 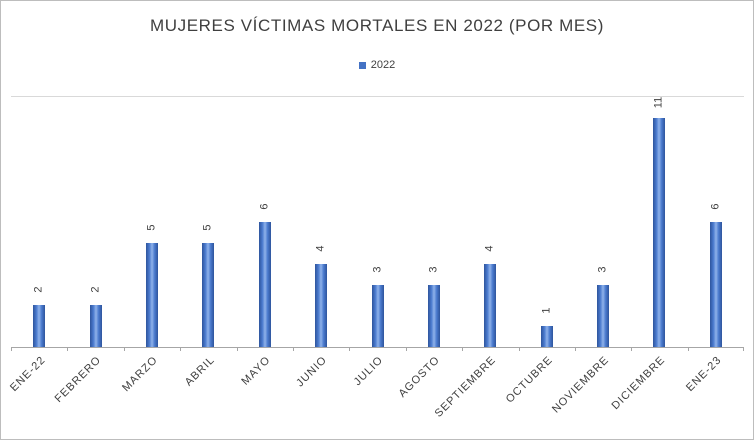 I want to click on category-column: 3 JULIO, so click(x=377, y=242).